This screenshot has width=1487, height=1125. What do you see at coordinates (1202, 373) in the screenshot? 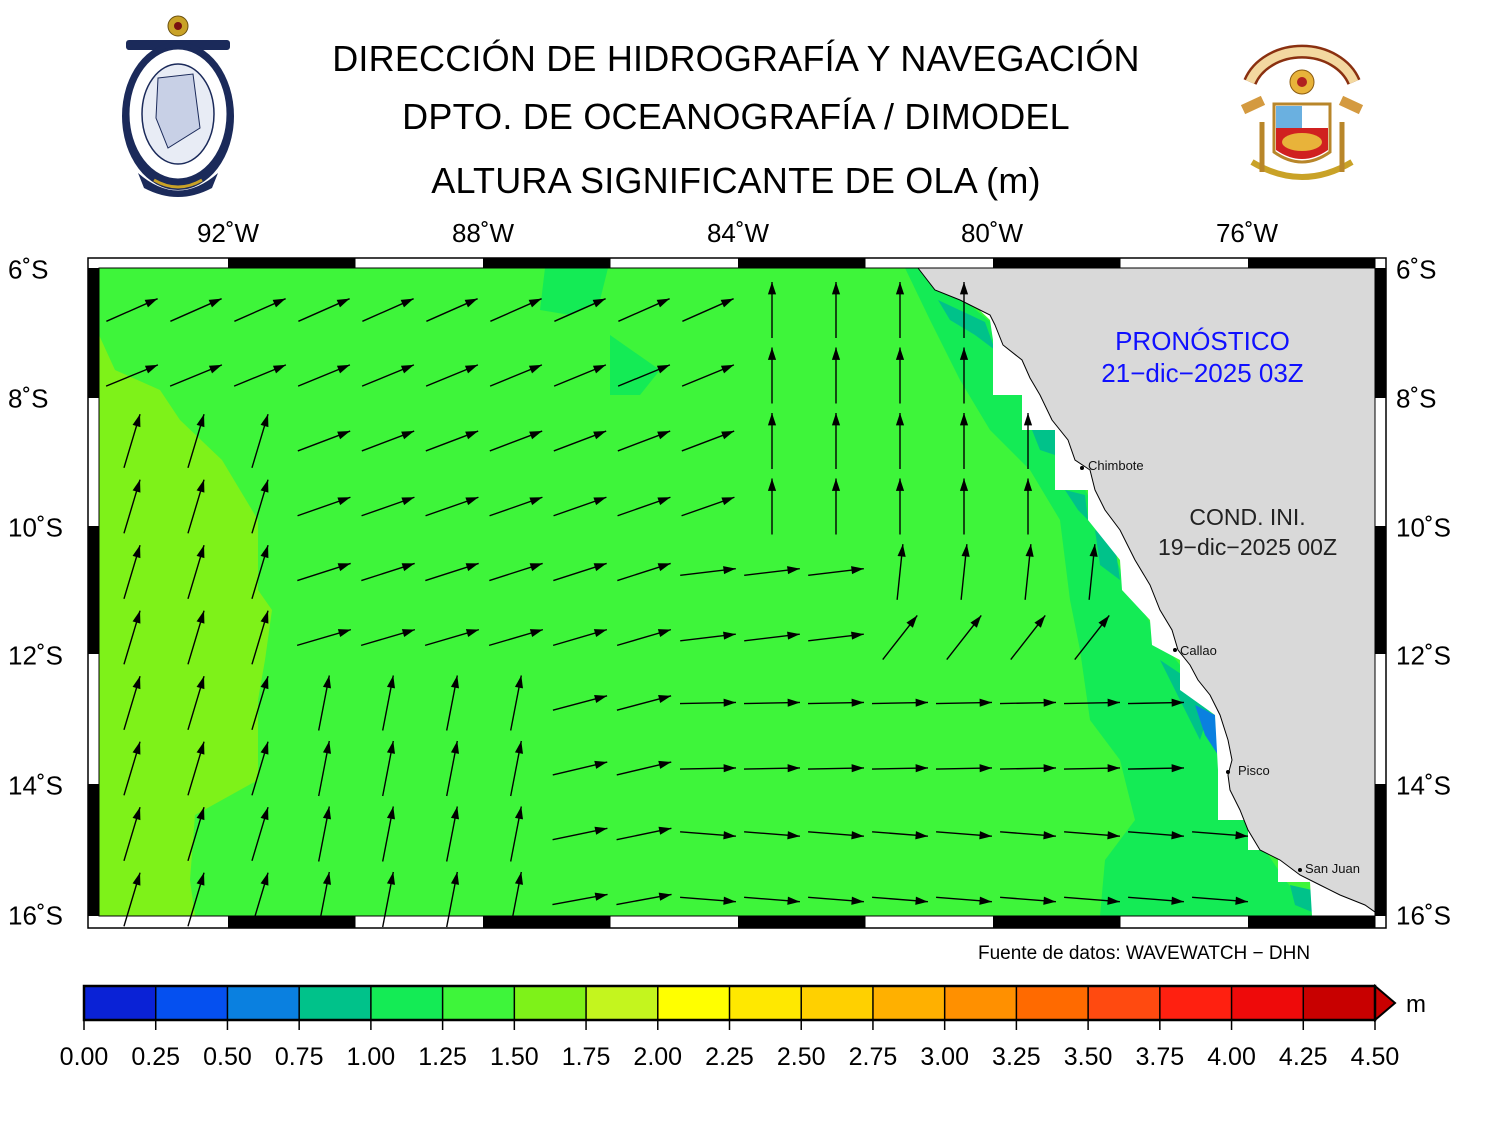
I see `forecast-date: 21−dic−2025 03Z` at bounding box center [1202, 373].